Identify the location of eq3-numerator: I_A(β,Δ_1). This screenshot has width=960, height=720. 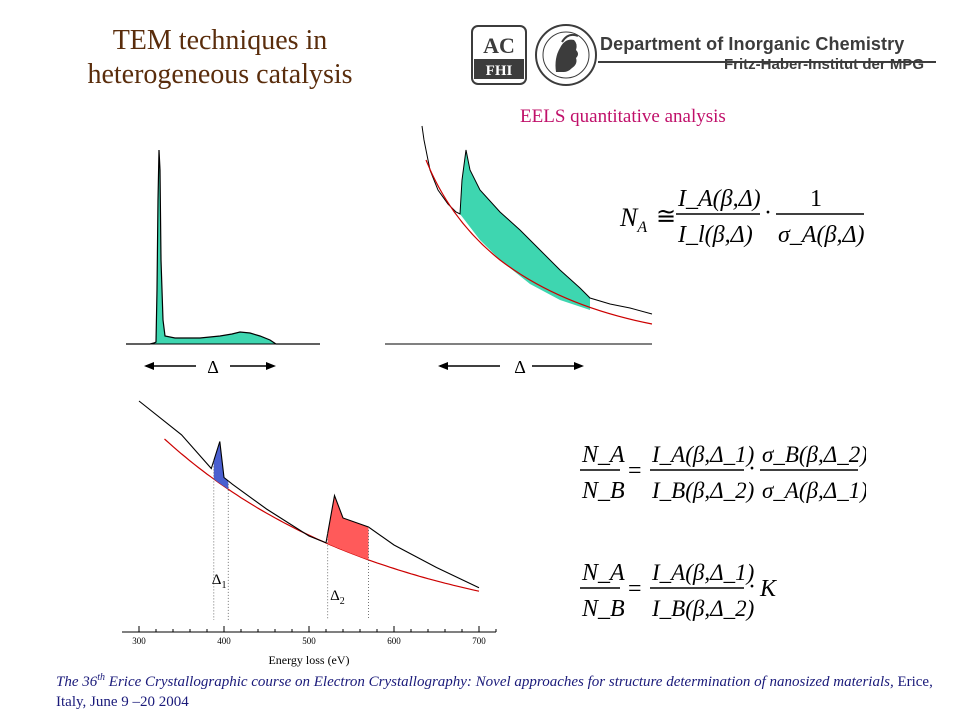
(702, 572).